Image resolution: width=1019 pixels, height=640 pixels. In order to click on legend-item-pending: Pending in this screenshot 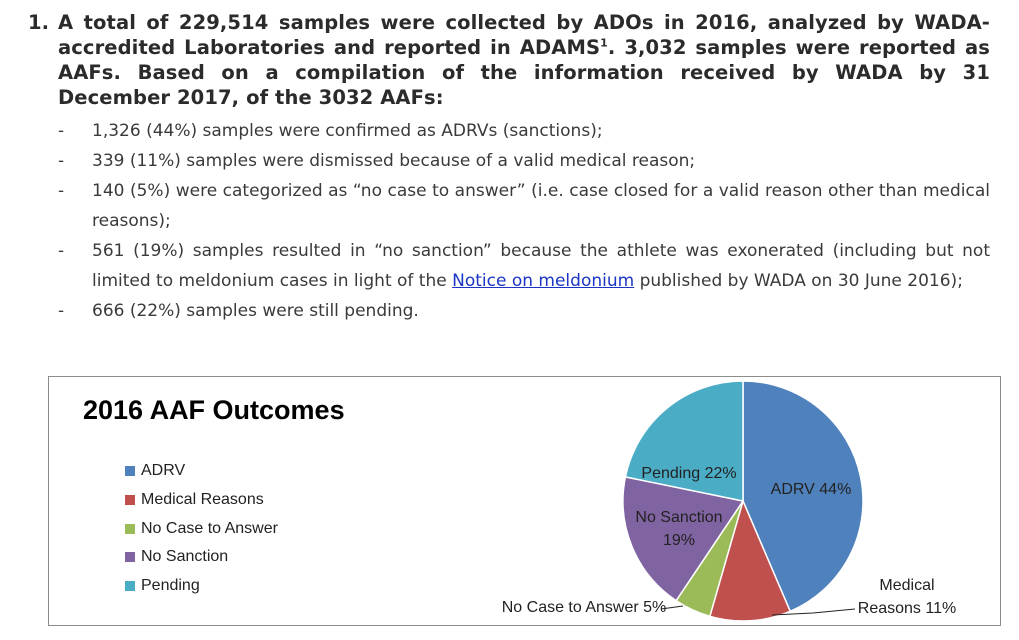, I will do `click(201, 586)`.